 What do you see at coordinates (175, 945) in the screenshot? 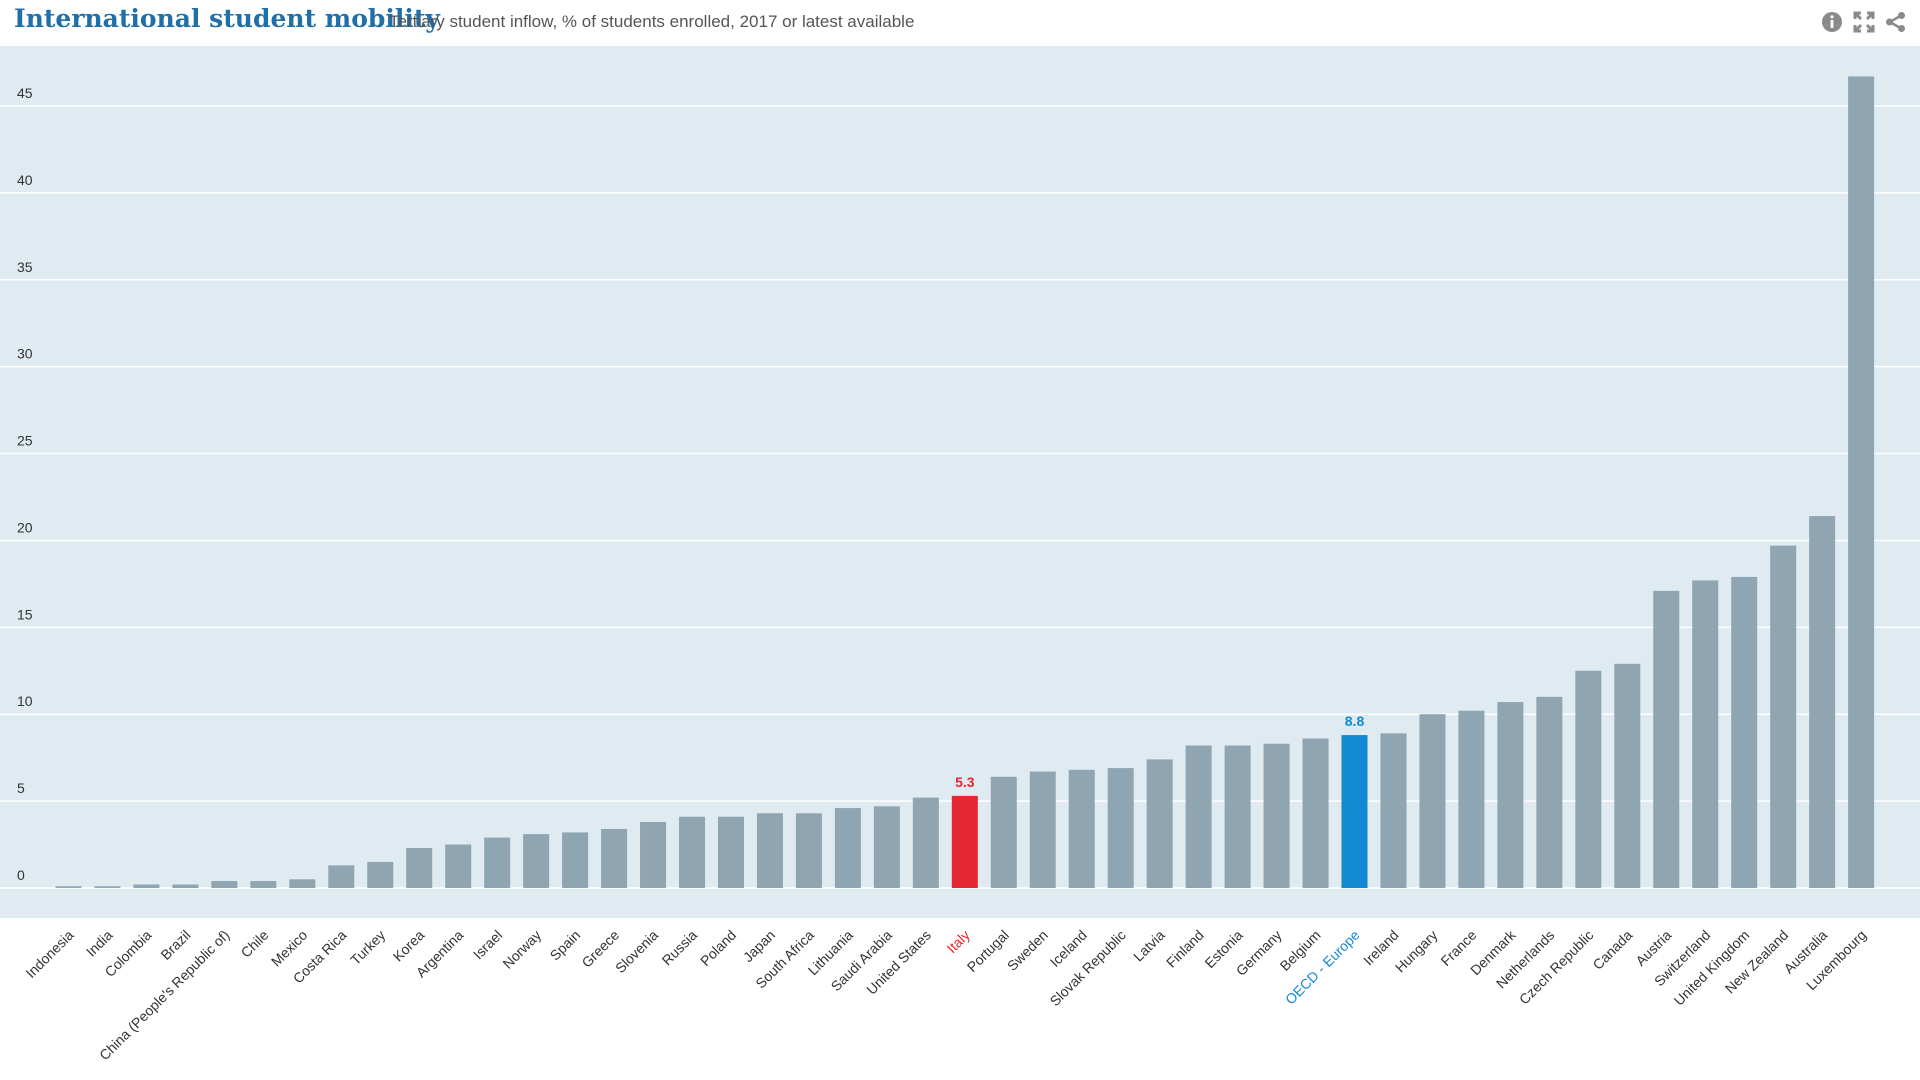
I see `x-tick-label: Brazil` at bounding box center [175, 945].